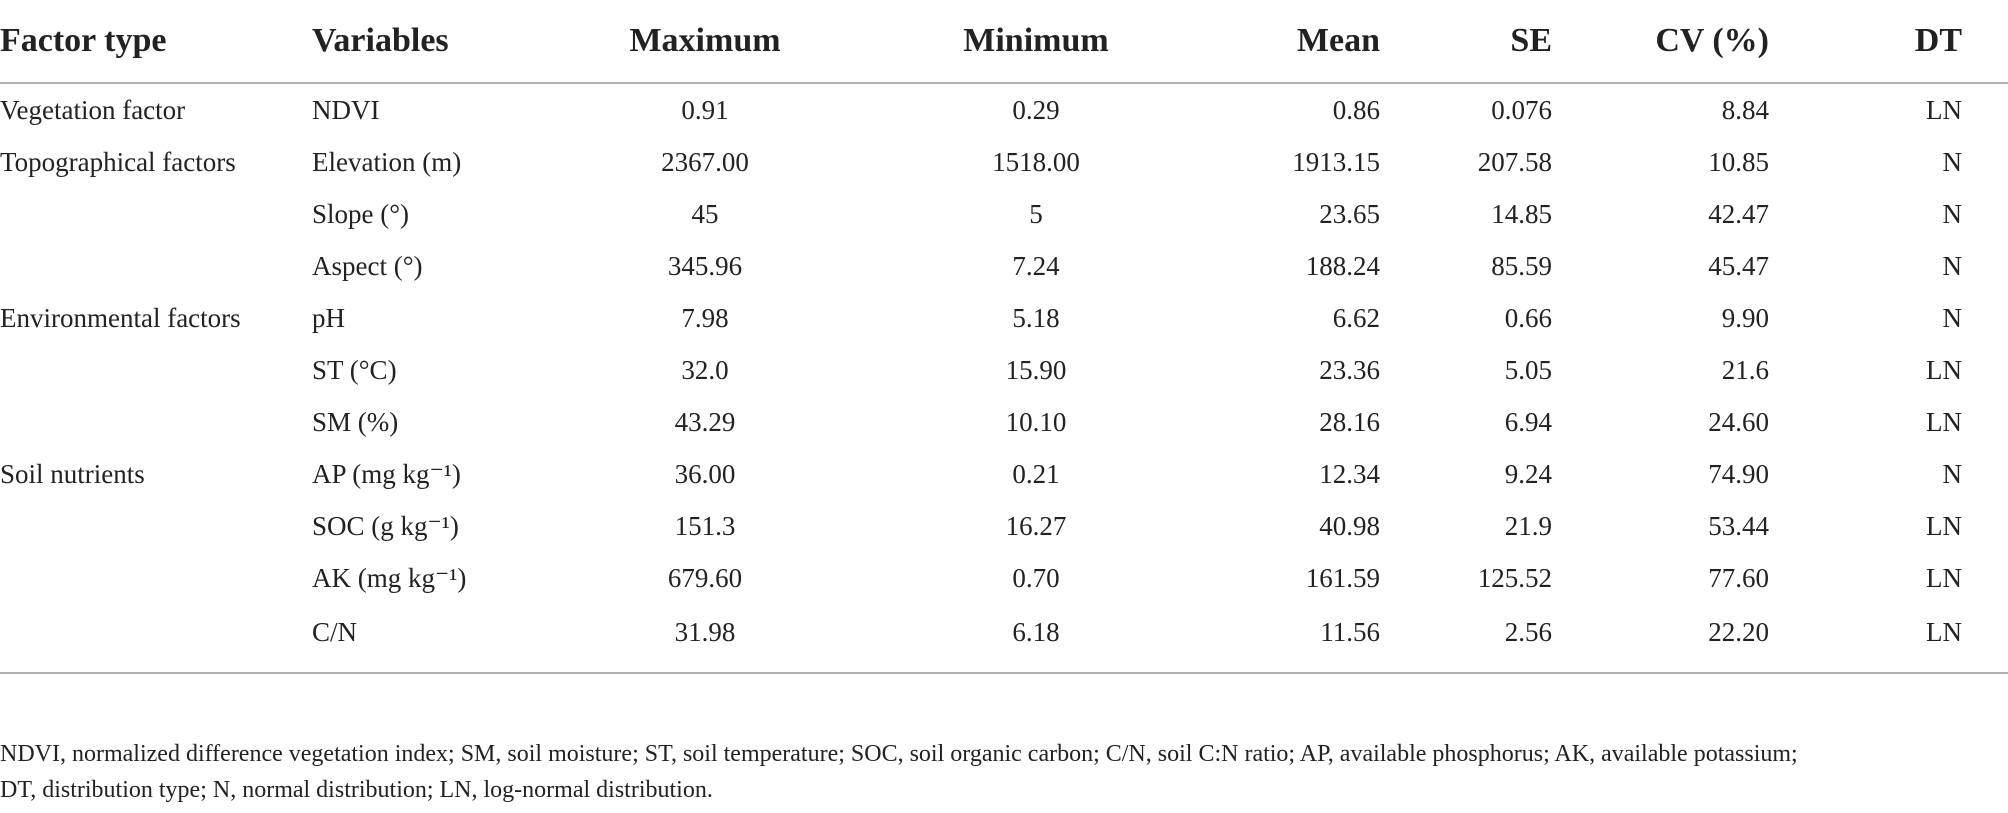 The width and height of the screenshot is (2008, 813). What do you see at coordinates (118, 161) in the screenshot?
I see `cell-factor-type: Topographical factors` at bounding box center [118, 161].